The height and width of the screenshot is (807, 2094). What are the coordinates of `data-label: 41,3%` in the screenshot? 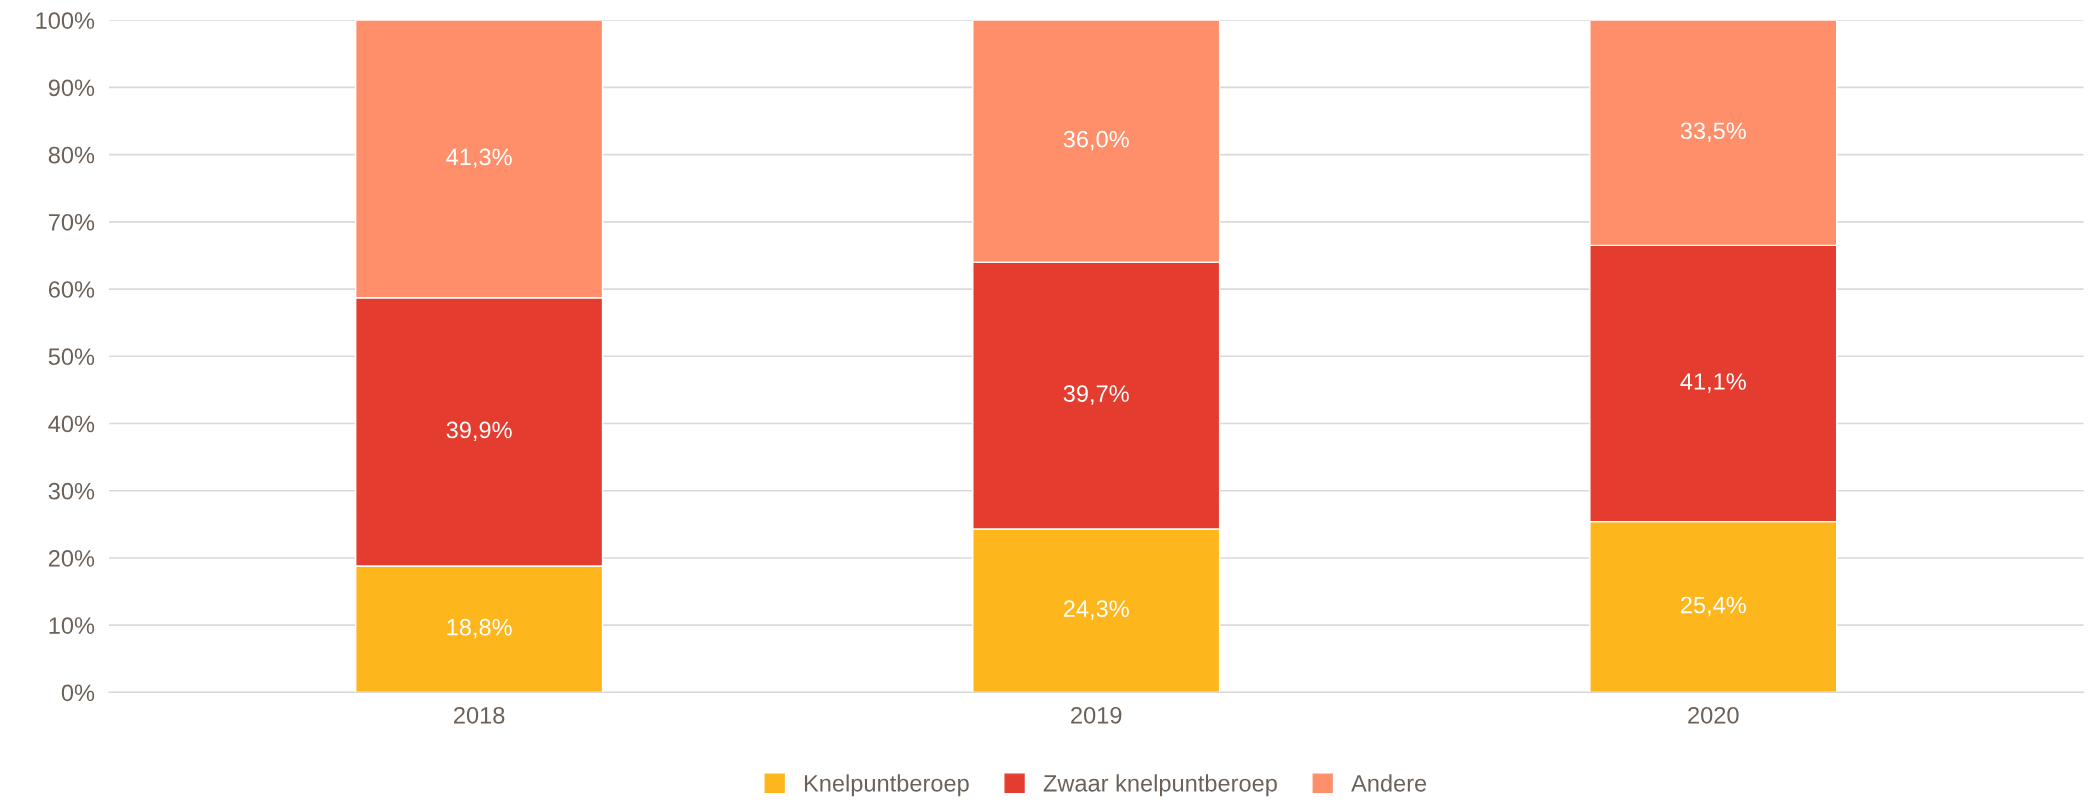 It's located at (479, 158).